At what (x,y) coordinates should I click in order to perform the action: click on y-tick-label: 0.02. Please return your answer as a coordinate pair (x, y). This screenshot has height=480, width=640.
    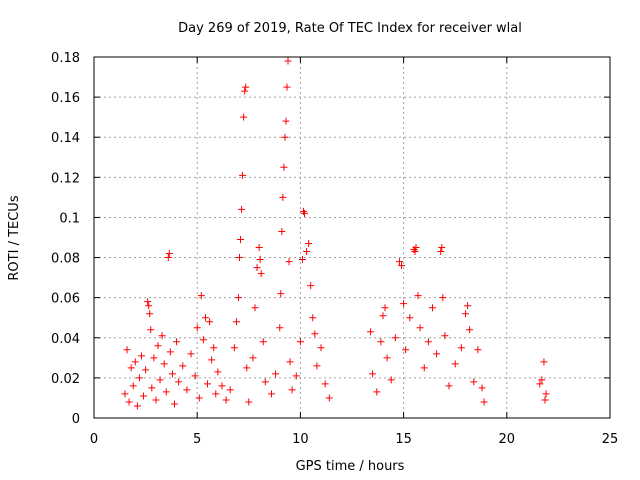
    Looking at the image, I should click on (65, 379).